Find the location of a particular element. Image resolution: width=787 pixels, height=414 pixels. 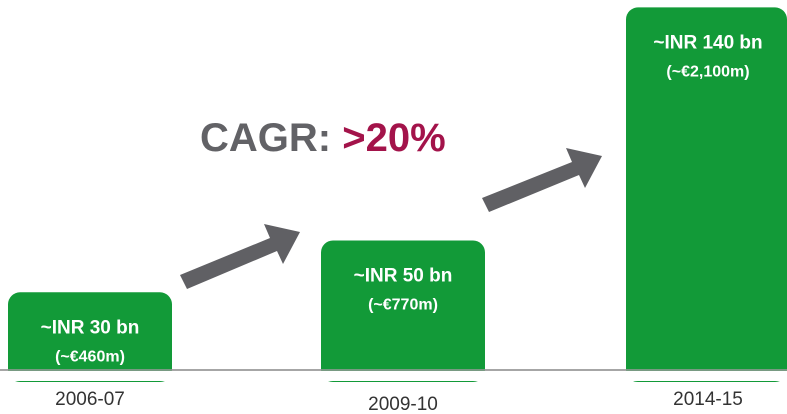

secondary-label: (~€460m) is located at coordinates (90, 357).